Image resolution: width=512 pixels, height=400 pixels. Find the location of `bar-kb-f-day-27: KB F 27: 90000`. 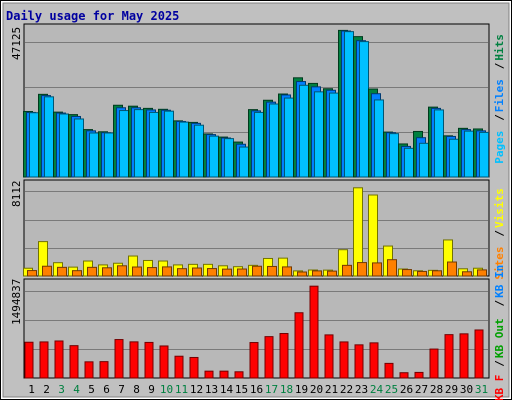

bar-kb-f-day-27: KB F 27: 90000 is located at coordinates (419, 375).